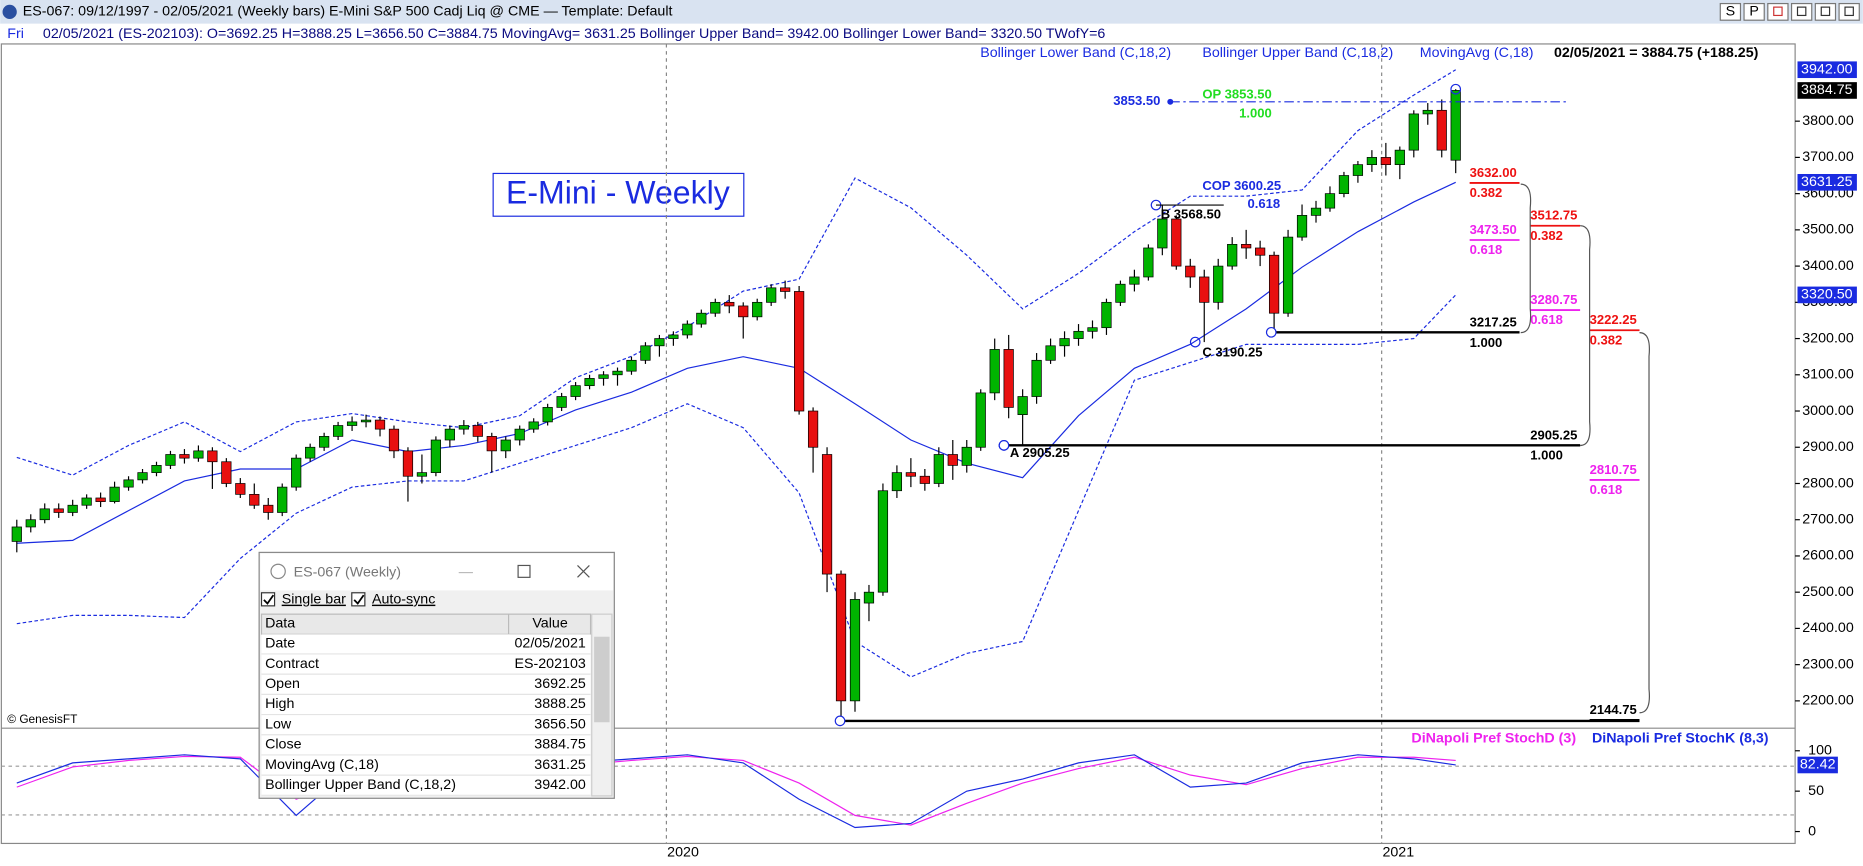 The image size is (1863, 866). Describe the element at coordinates (1398, 853) in the screenshot. I see `x-tick-label: 2021` at that location.